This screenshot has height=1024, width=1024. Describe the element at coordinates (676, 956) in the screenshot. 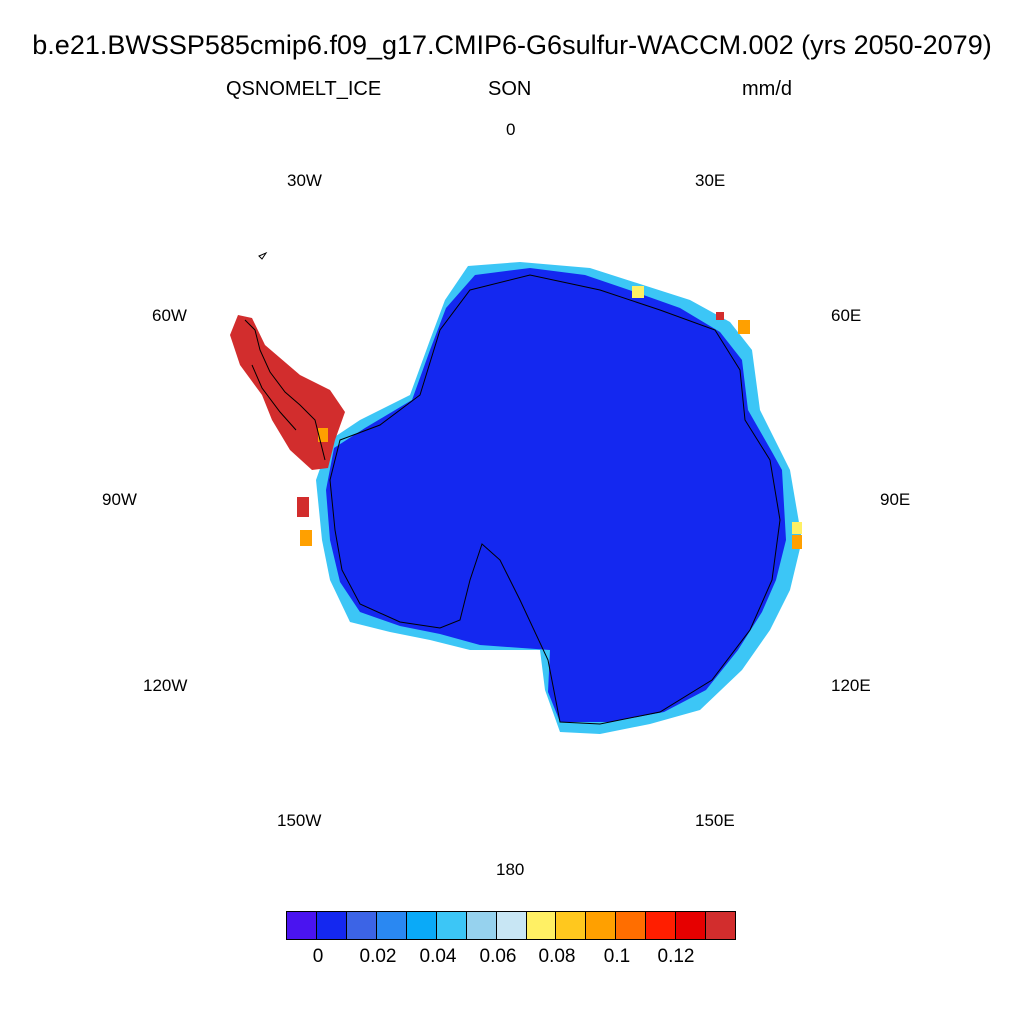

I see `colorbar-label-0-12: 0.12` at that location.